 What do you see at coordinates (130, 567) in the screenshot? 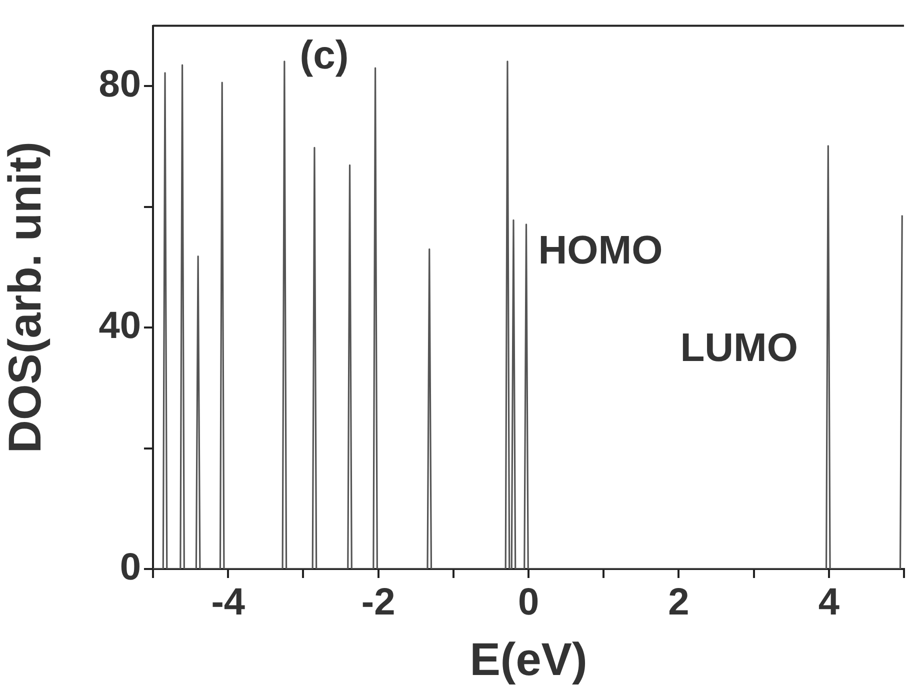
I see `y-tick-label: 0` at bounding box center [130, 567].